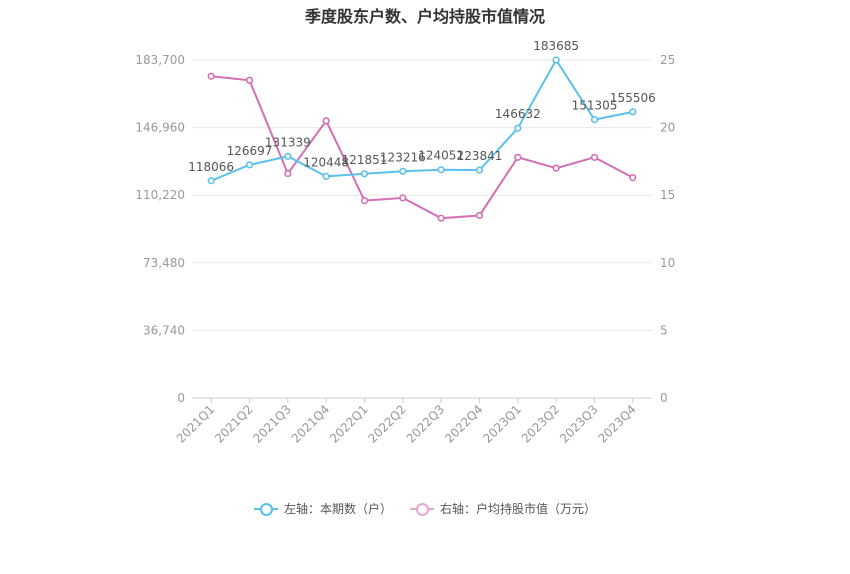 The width and height of the screenshot is (850, 574). Describe the element at coordinates (337, 509) in the screenshot. I see `legend-label-households: 左轴：本期数（户）` at that location.